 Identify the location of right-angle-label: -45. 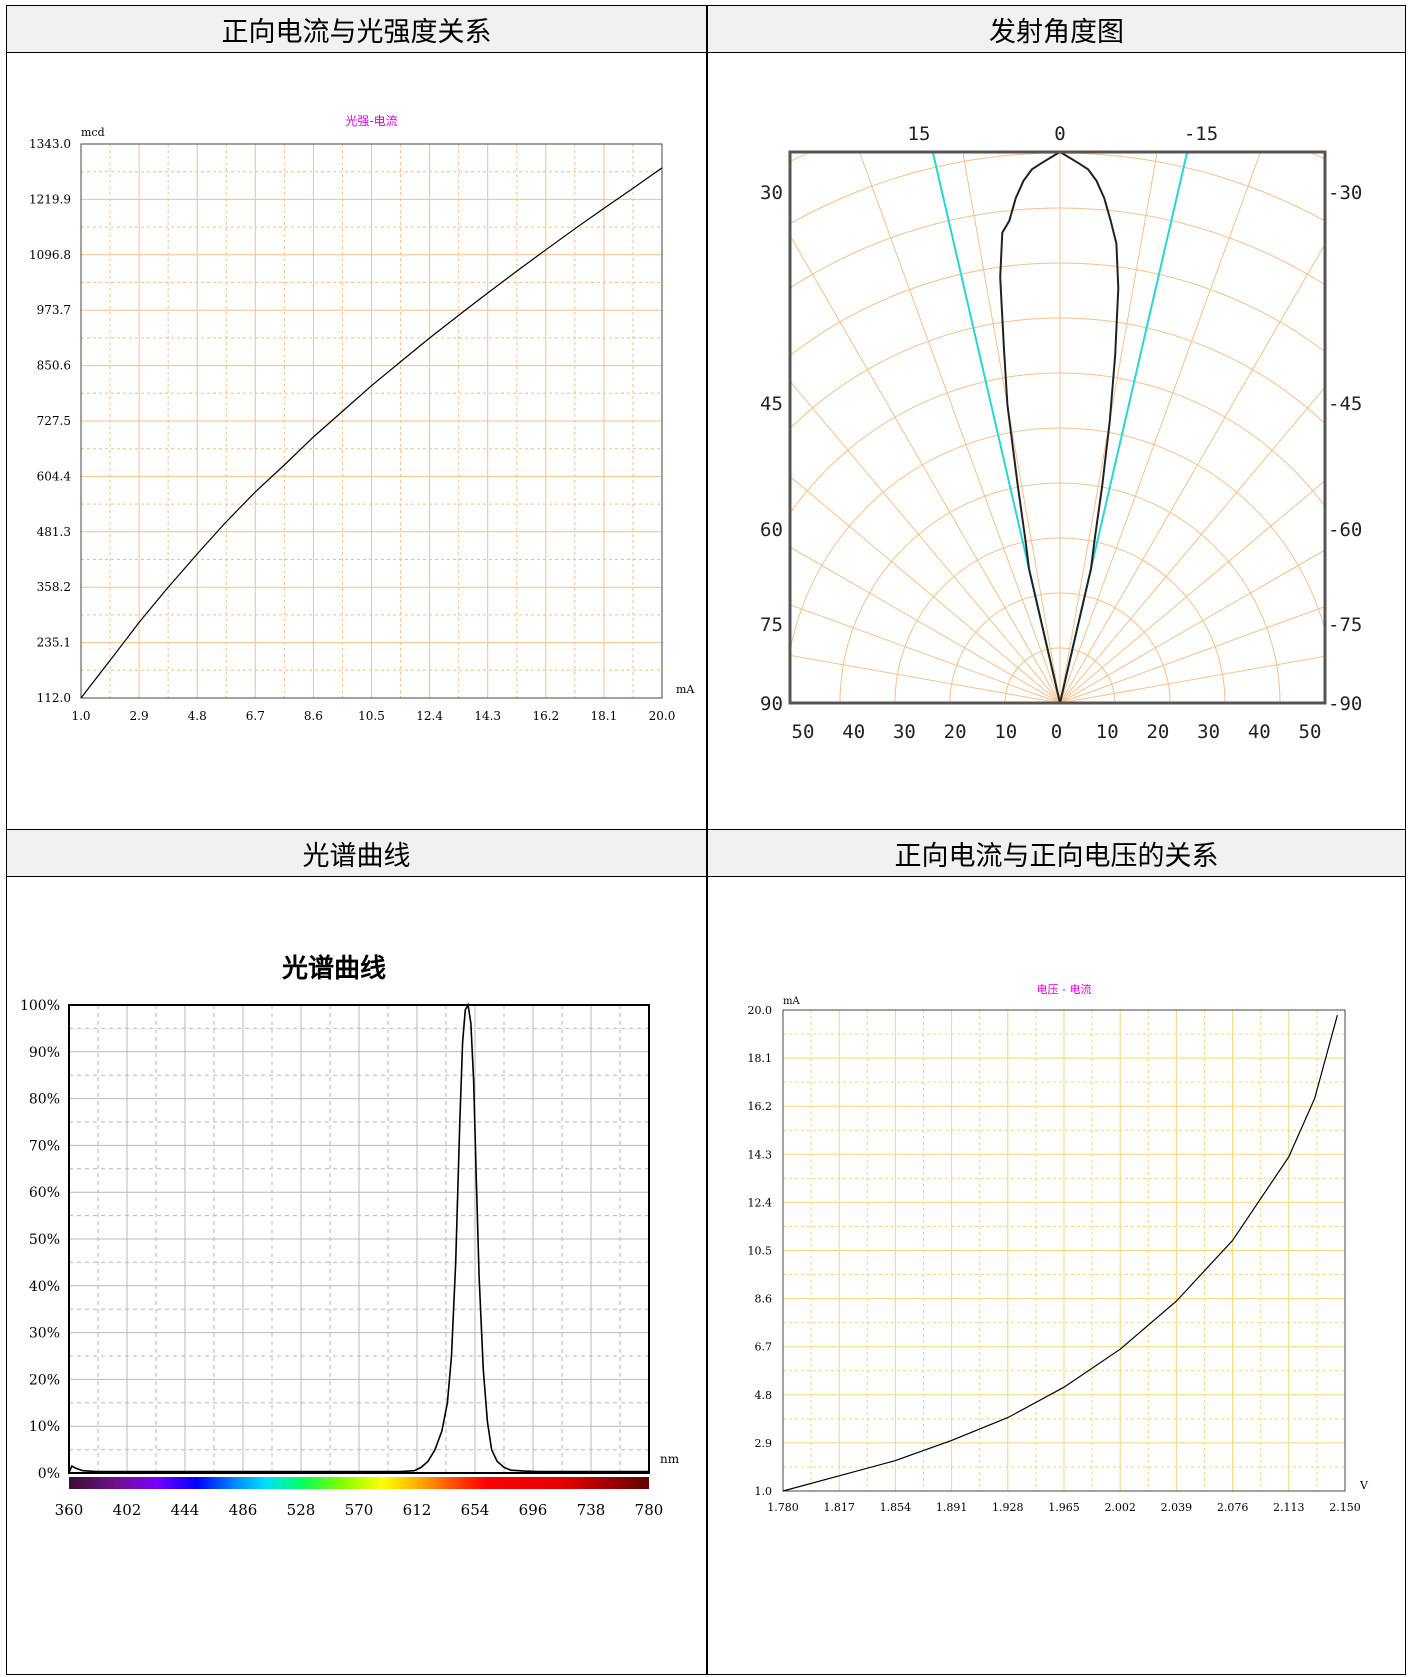
(1345, 404).